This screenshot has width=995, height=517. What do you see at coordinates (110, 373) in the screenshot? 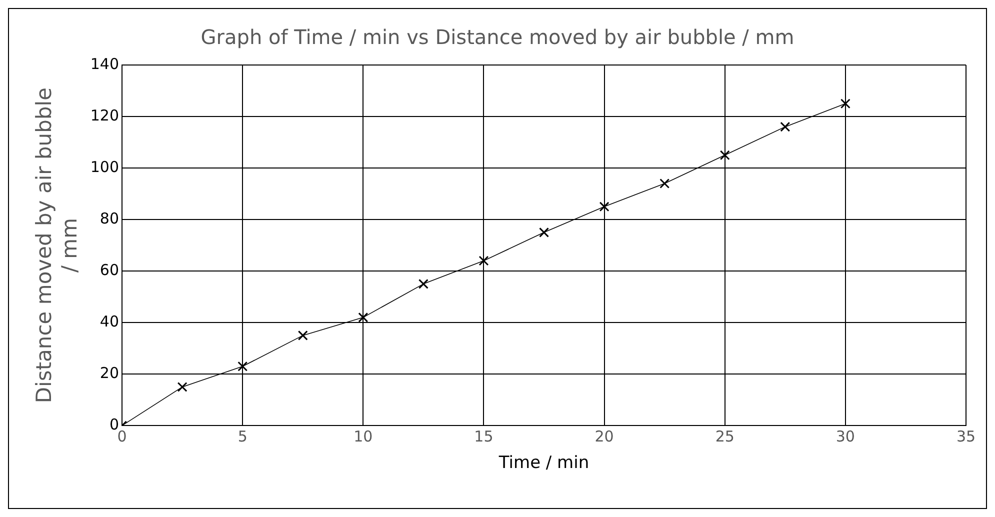
I see `y-tick-label: 20` at bounding box center [110, 373].